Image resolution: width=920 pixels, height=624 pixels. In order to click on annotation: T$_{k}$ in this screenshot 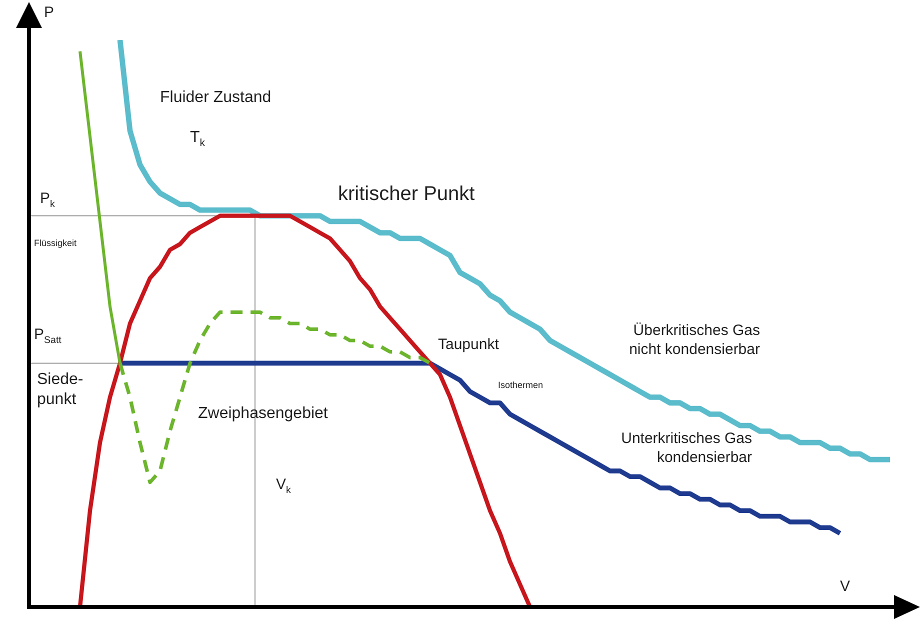, I will do `click(197, 139)`.